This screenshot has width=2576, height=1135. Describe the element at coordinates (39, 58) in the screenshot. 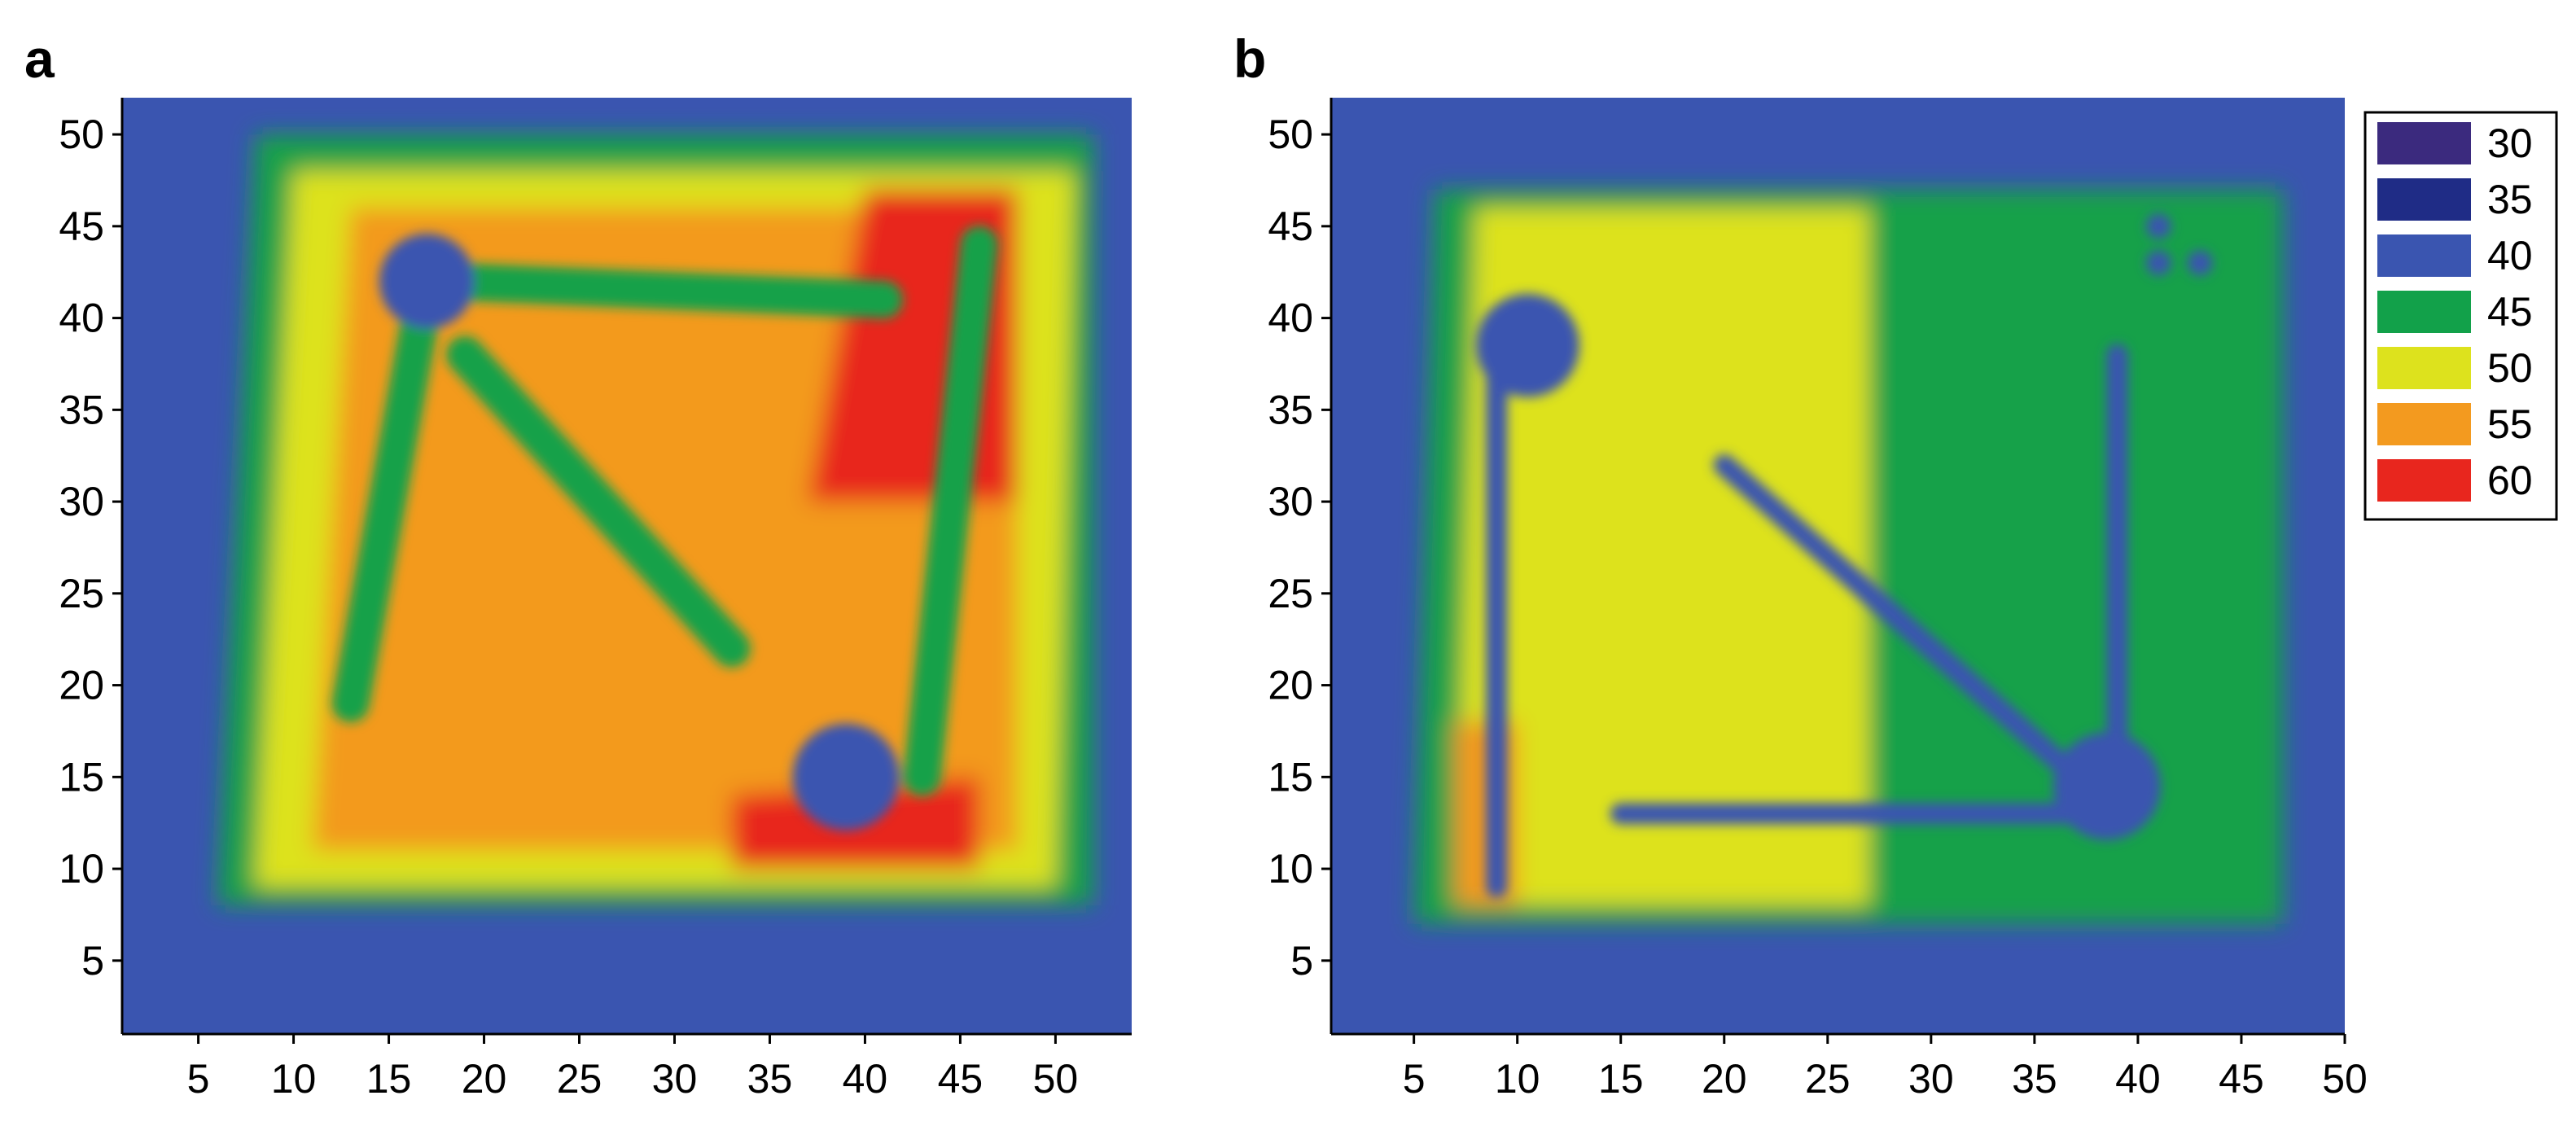

I see `panel-label-a: a` at that location.